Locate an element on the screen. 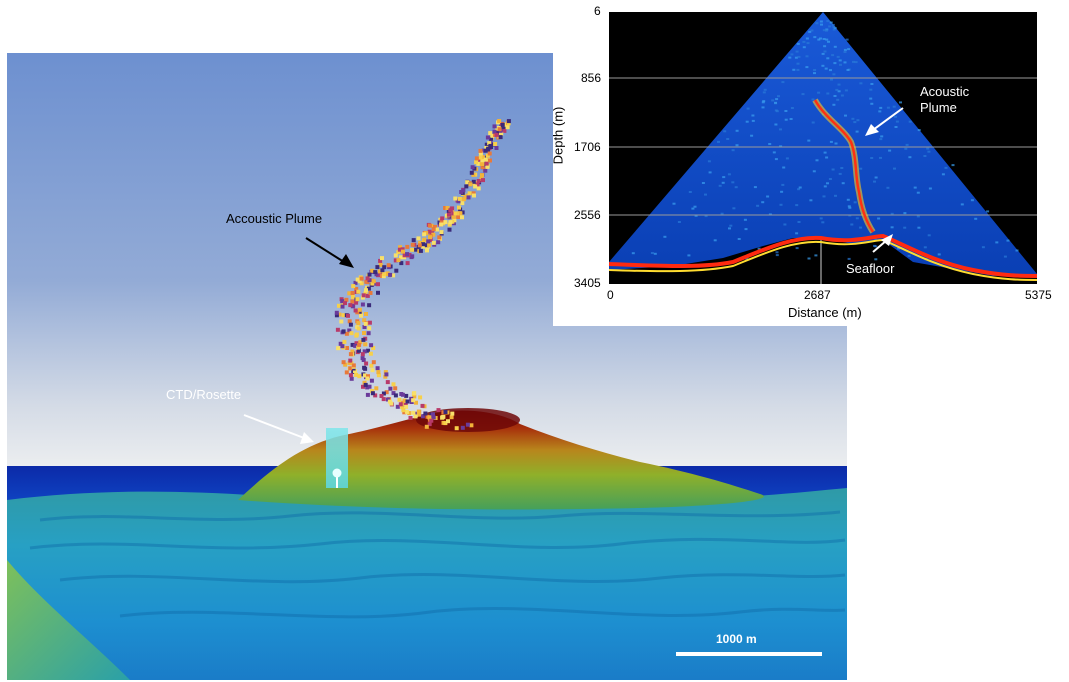  y-tick: 3405 is located at coordinates (587, 283).